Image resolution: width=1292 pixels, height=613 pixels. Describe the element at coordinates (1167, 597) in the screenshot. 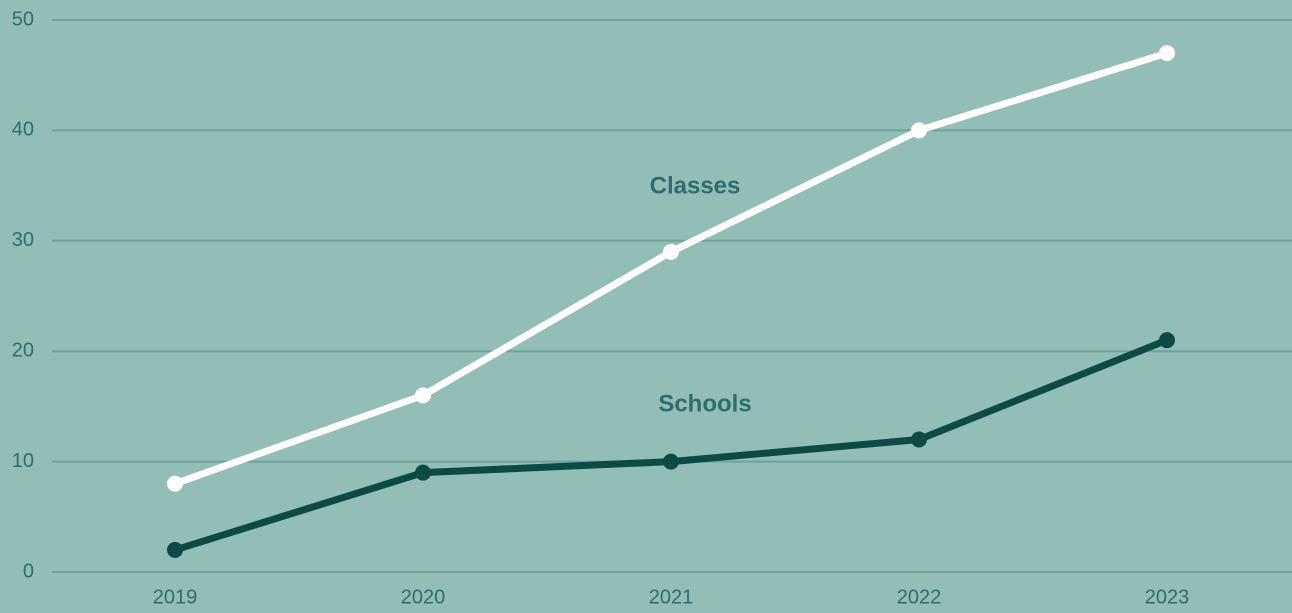

I see `x-tick-label: 2023` at that location.